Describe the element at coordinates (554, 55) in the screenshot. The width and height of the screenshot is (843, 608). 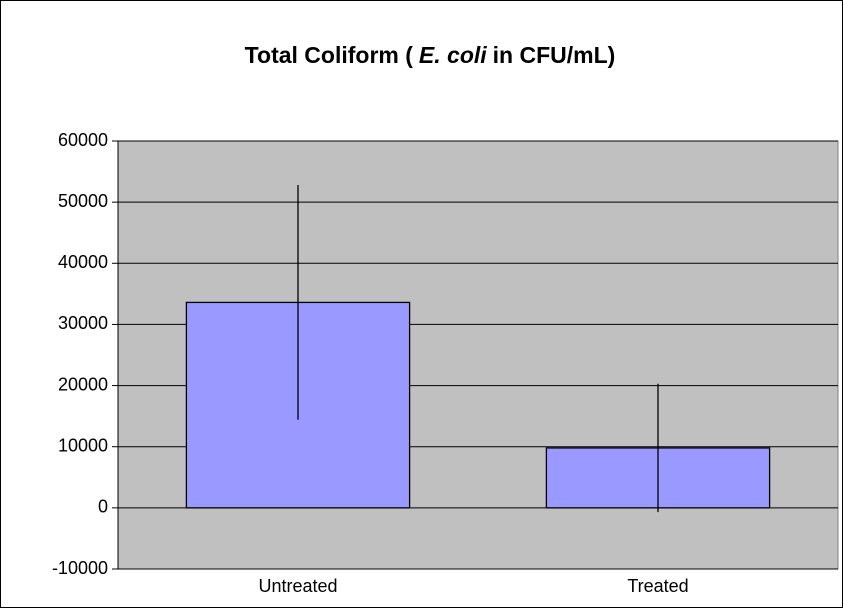
I see `title-run: in CFU/mL)` at that location.